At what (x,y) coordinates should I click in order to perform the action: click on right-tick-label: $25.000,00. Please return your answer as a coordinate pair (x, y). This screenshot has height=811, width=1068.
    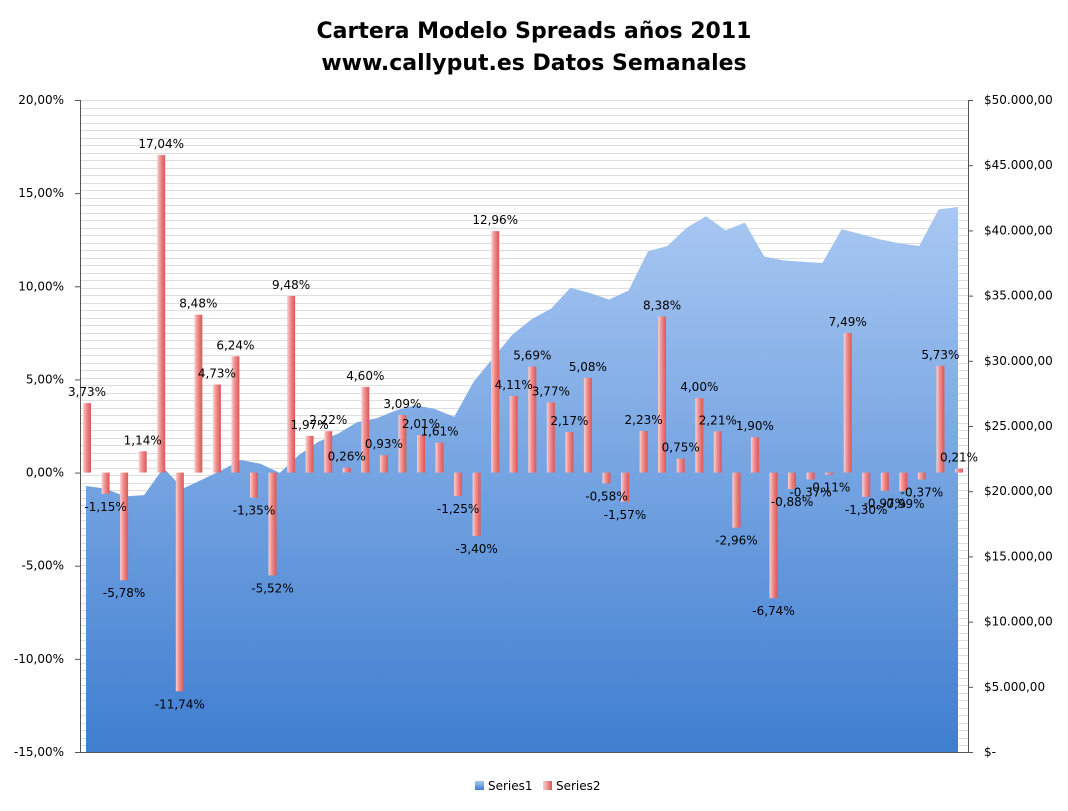
    Looking at the image, I should click on (1018, 426).